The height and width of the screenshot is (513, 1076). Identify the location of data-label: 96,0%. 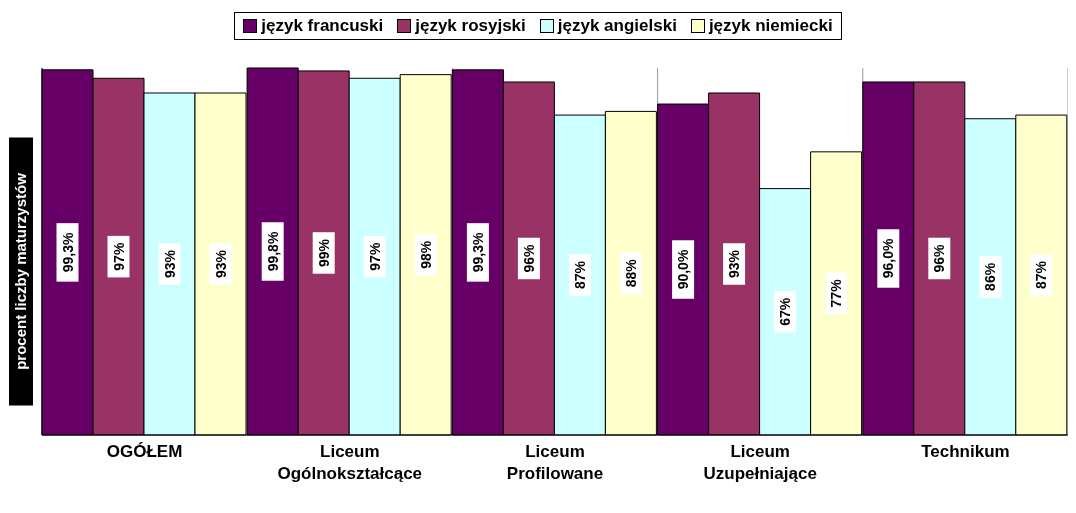
(888, 258).